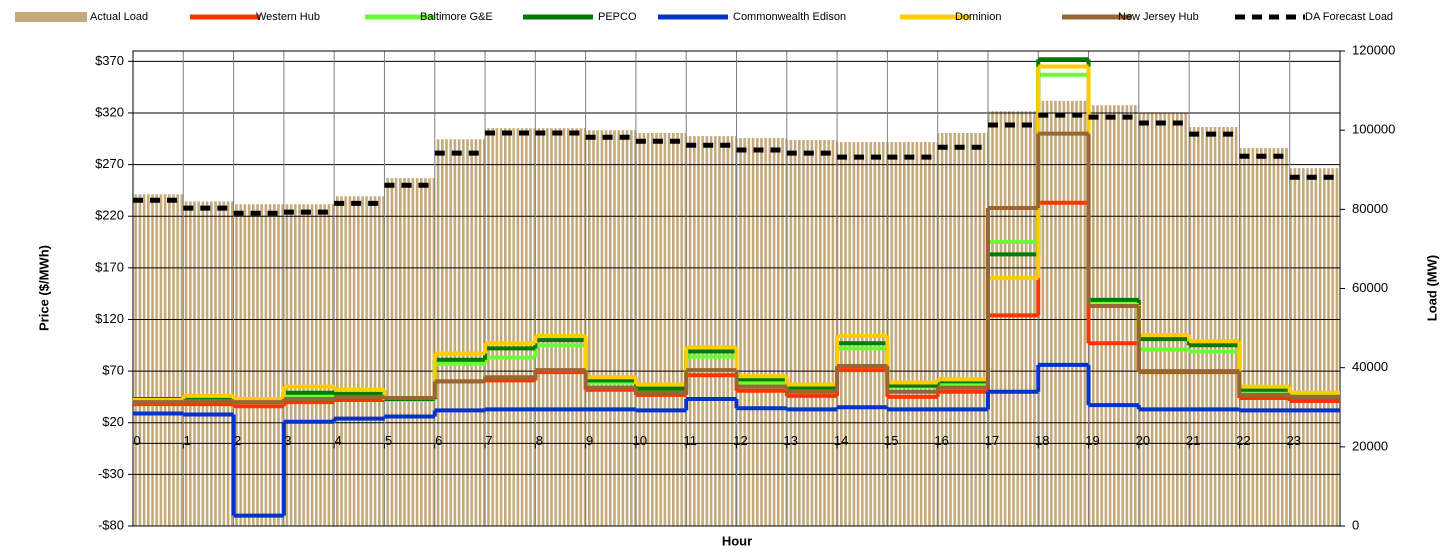 The width and height of the screenshot is (1450, 556). I want to click on x-tick-label: 6, so click(438, 440).